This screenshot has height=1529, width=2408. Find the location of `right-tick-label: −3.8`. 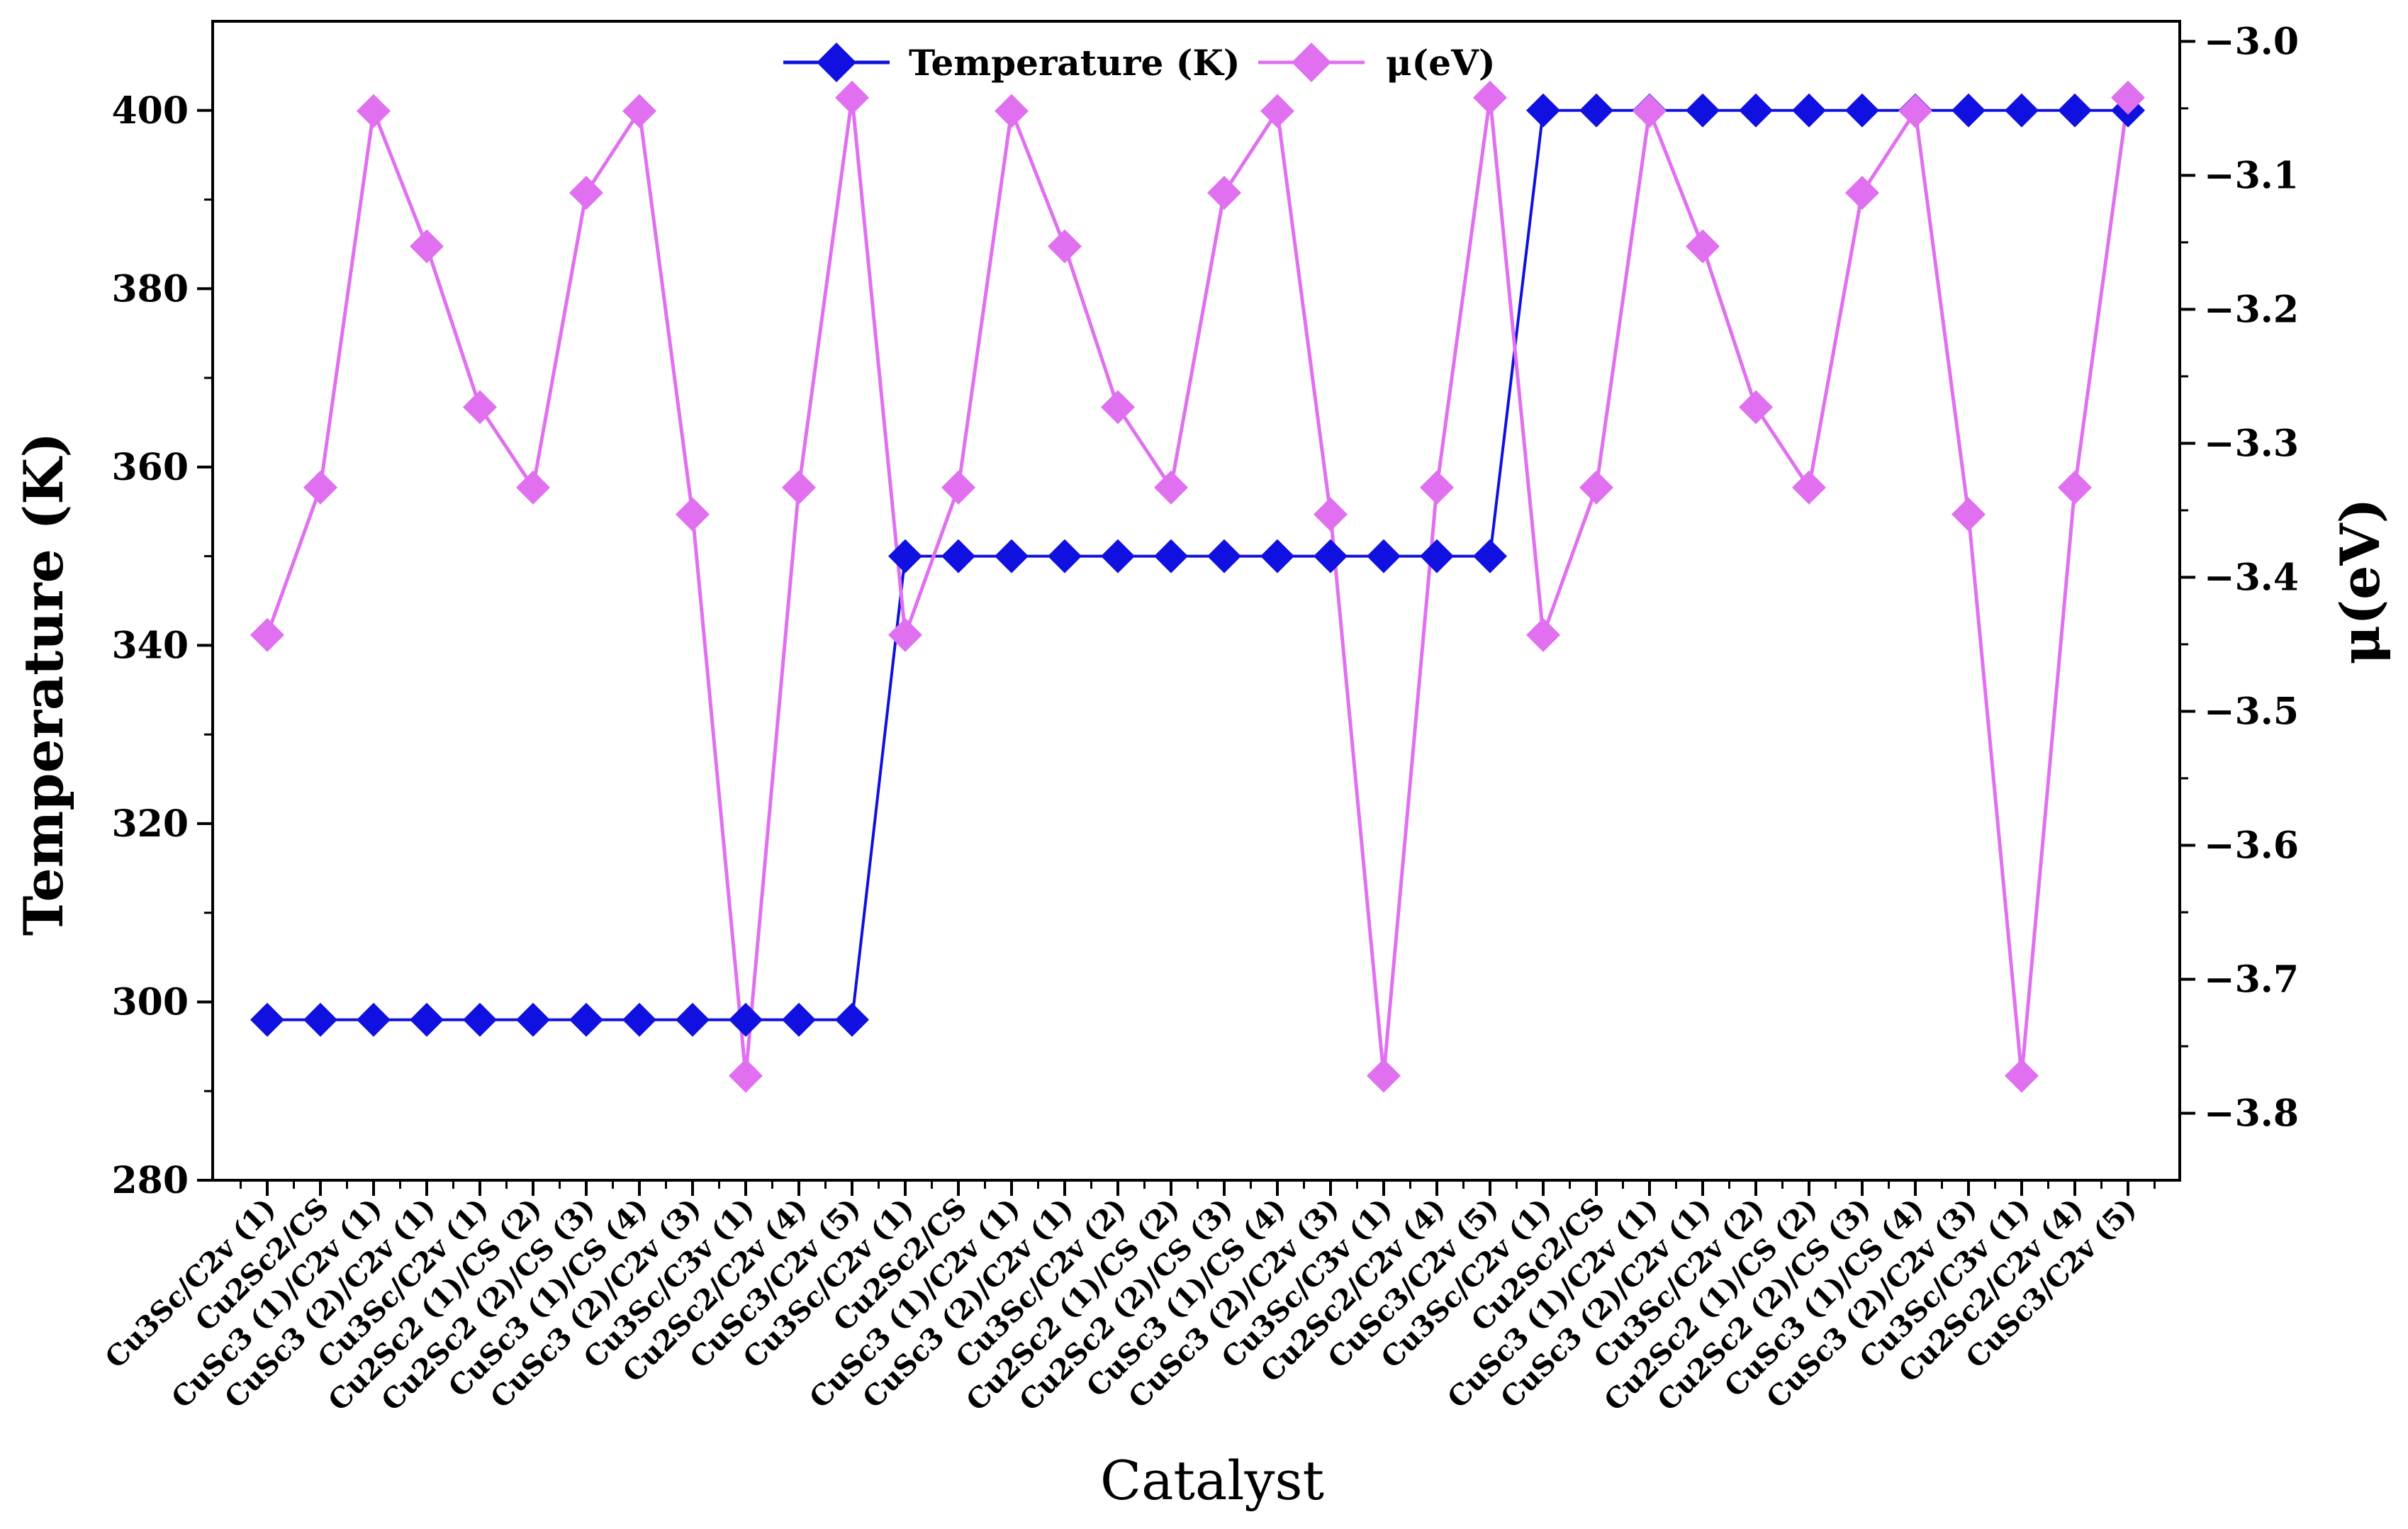

right-tick-label: −3.8 is located at coordinates (2252, 1113).